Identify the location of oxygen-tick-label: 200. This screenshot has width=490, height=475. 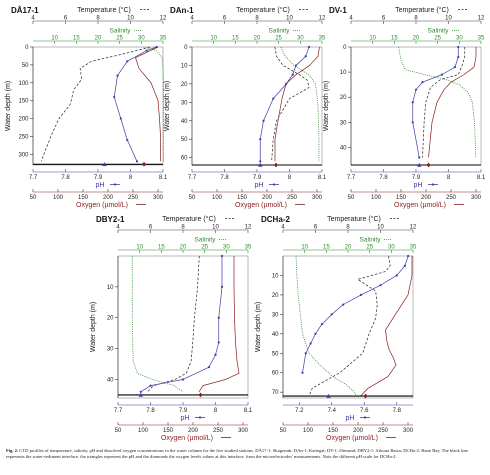
(358, 431).